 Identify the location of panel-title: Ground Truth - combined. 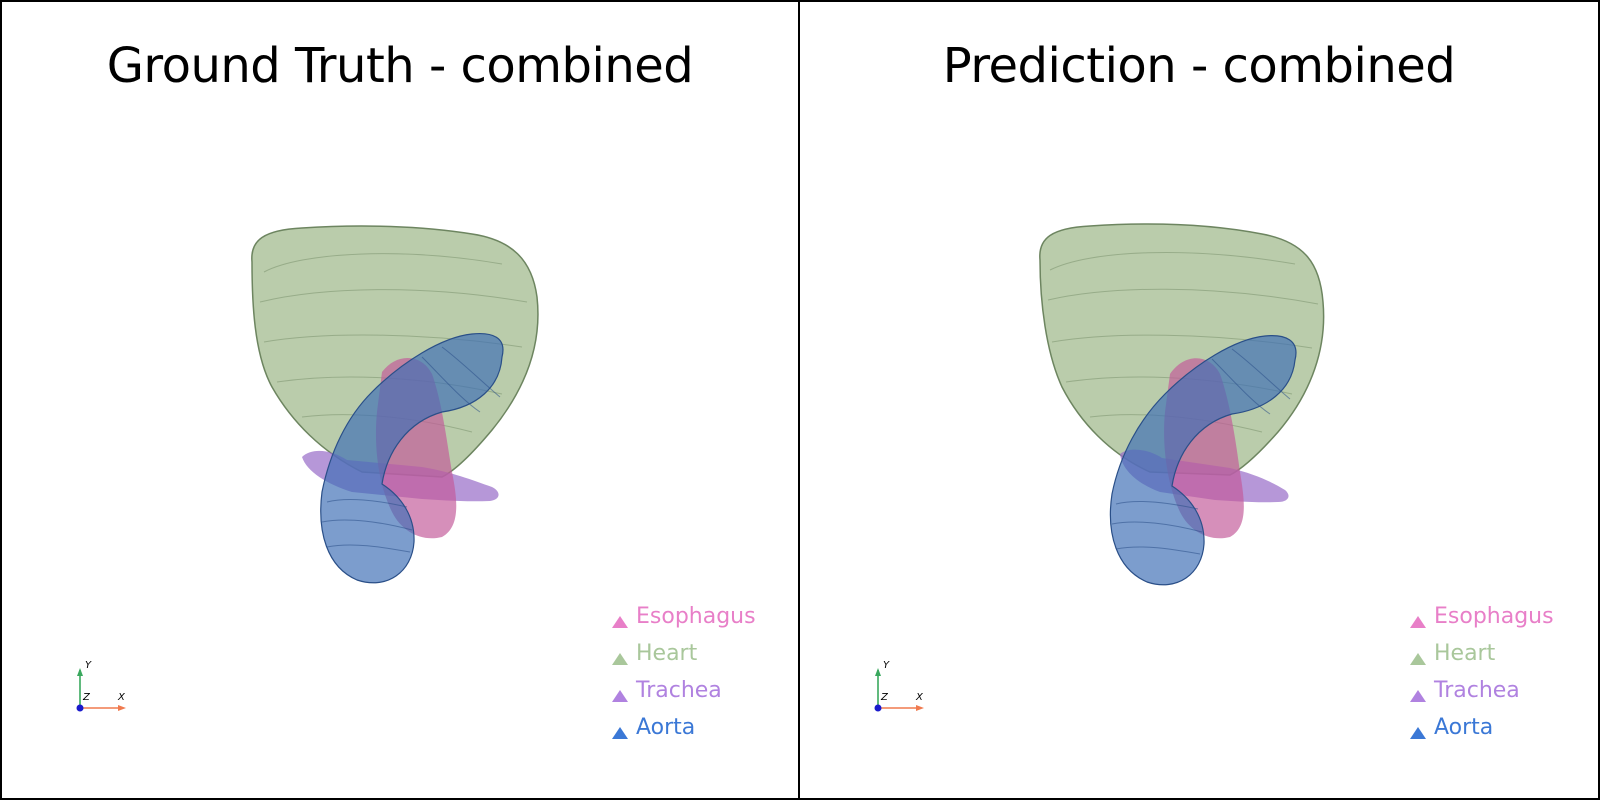
(400, 66).